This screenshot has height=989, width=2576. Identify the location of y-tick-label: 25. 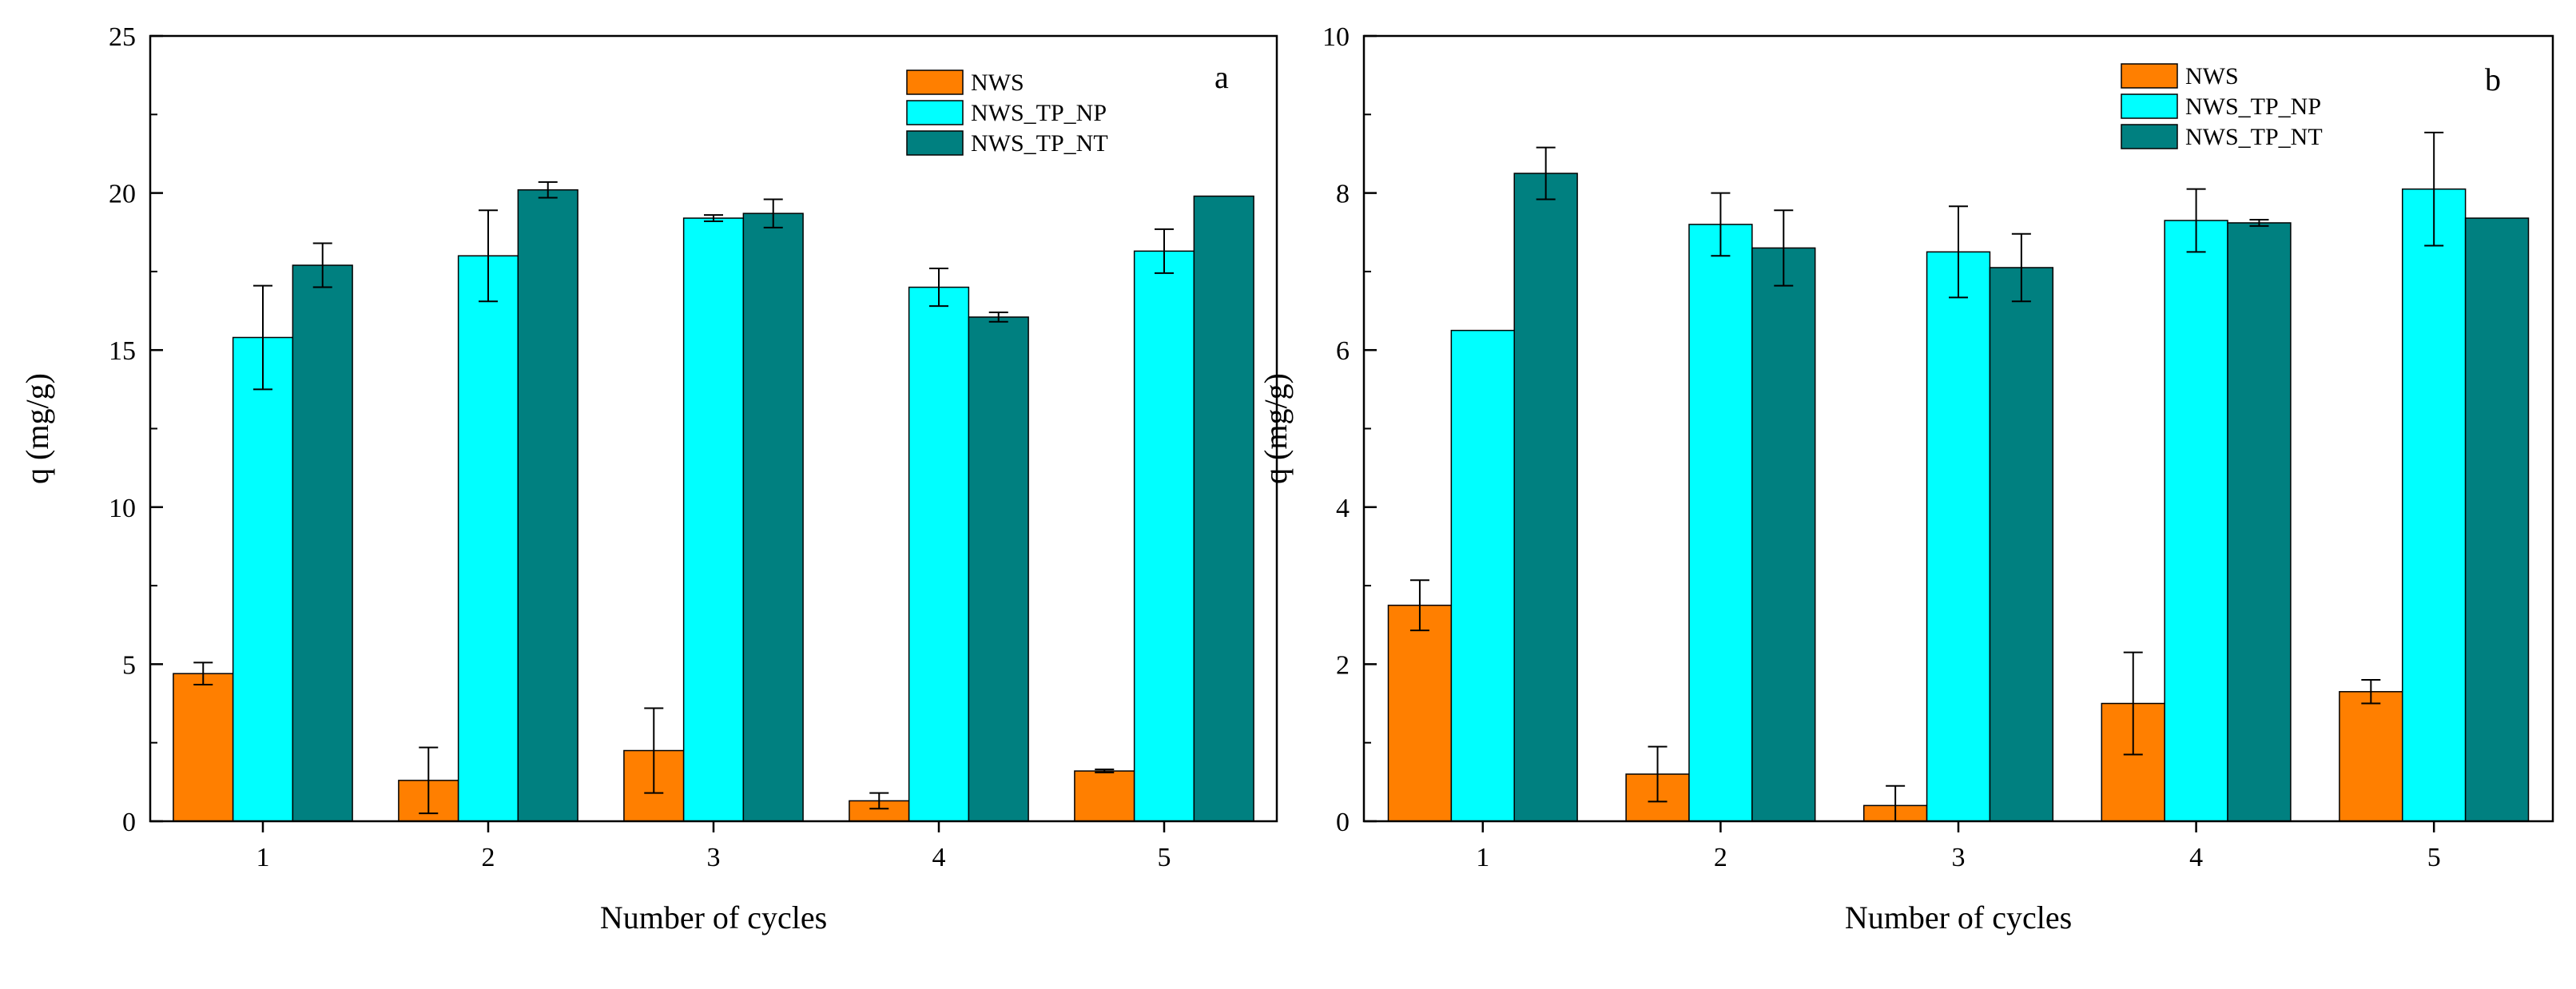
(122, 37).